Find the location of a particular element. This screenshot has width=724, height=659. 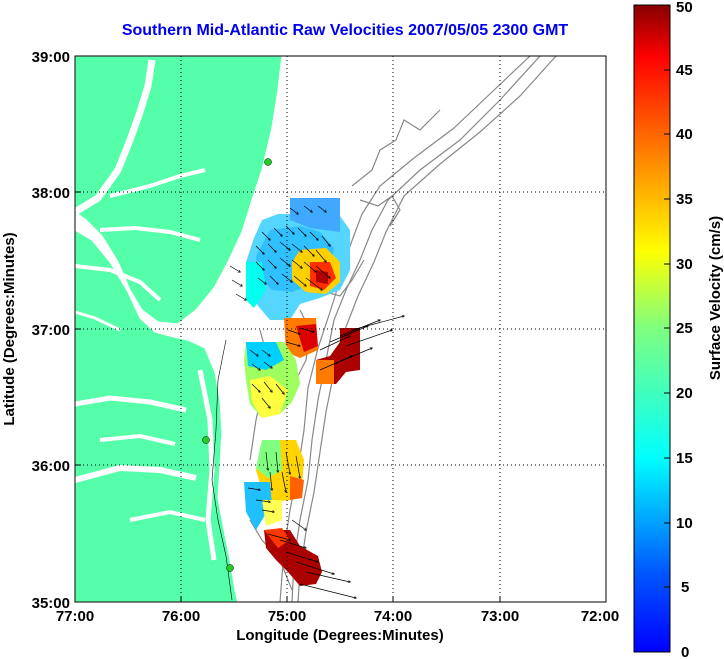

colorbar-tick-label: 20 is located at coordinates (684, 393).